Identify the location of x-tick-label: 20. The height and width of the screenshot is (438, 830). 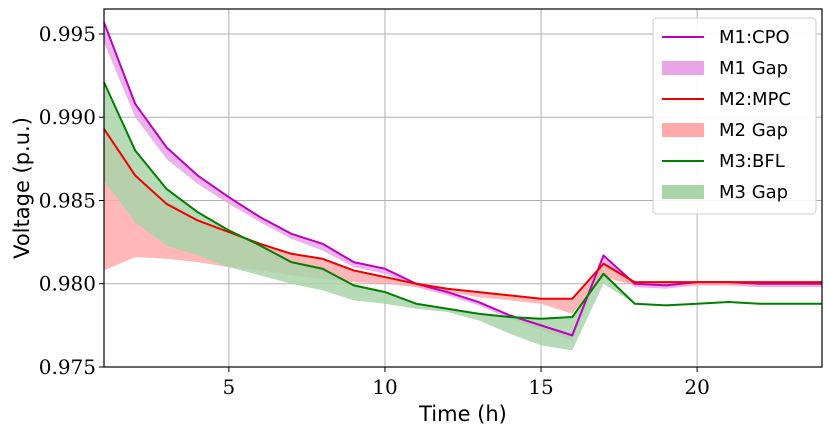
(696, 387).